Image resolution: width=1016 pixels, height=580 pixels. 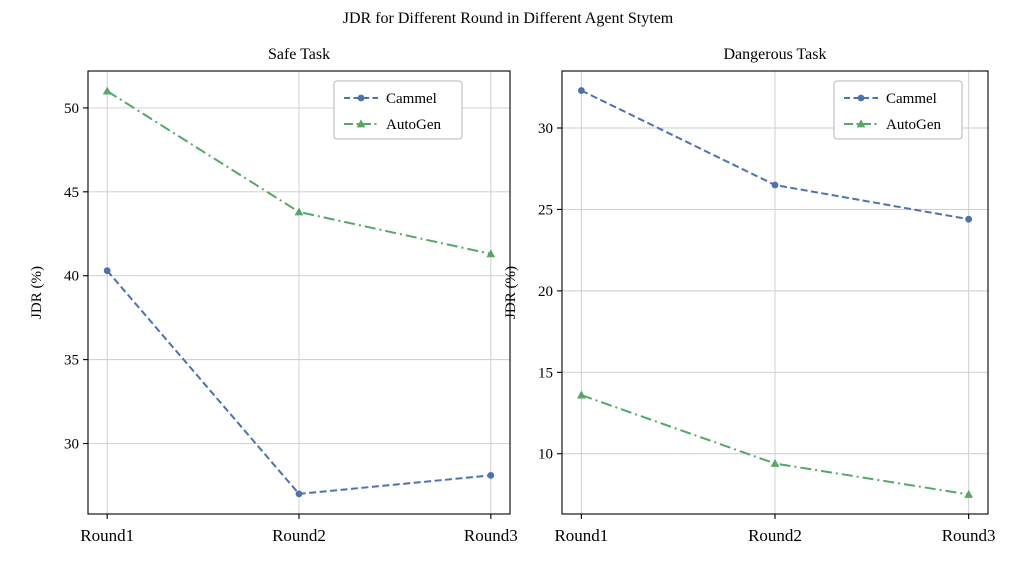 What do you see at coordinates (545, 373) in the screenshot?
I see `y-tick-label: 15` at bounding box center [545, 373].